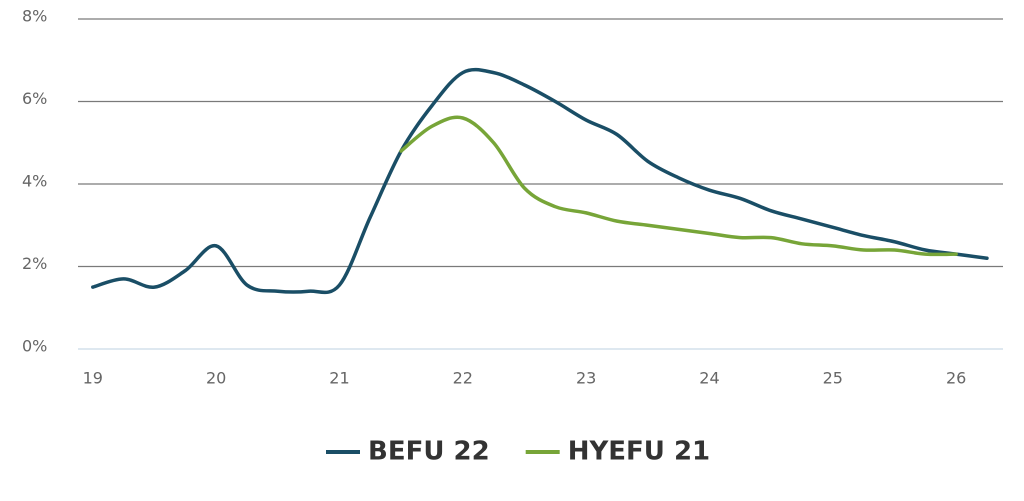 The height and width of the screenshot is (501, 1024). Describe the element at coordinates (93, 378) in the screenshot. I see `x-tick-label: 19` at that location.